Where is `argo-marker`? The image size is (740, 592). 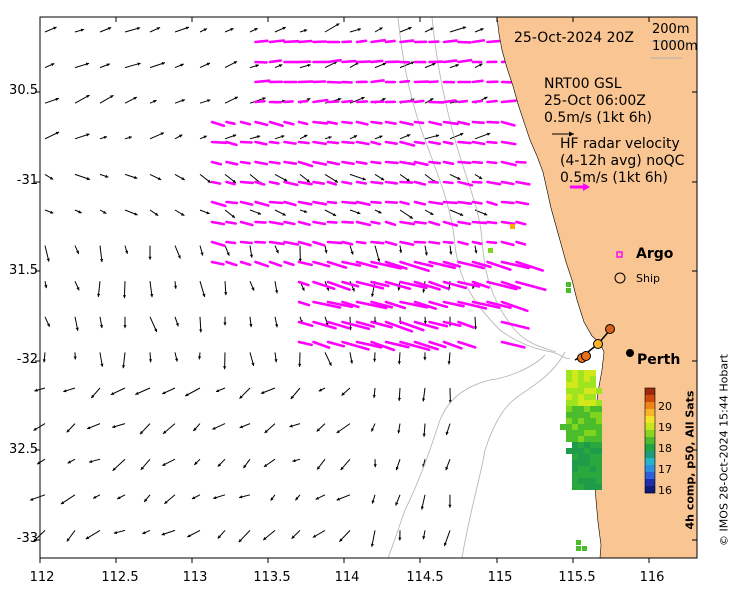 argo-marker is located at coordinates (619, 254).